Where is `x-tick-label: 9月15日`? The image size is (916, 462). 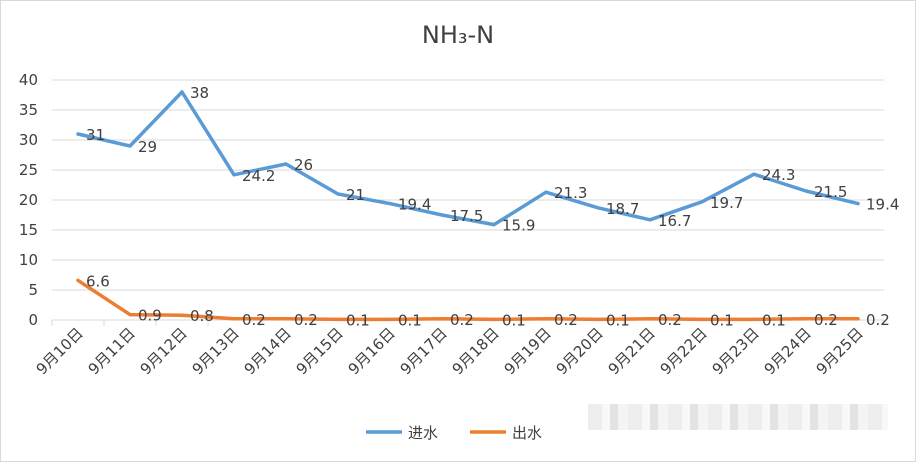 x-tick-label: 9月15日 is located at coordinates (320, 351).